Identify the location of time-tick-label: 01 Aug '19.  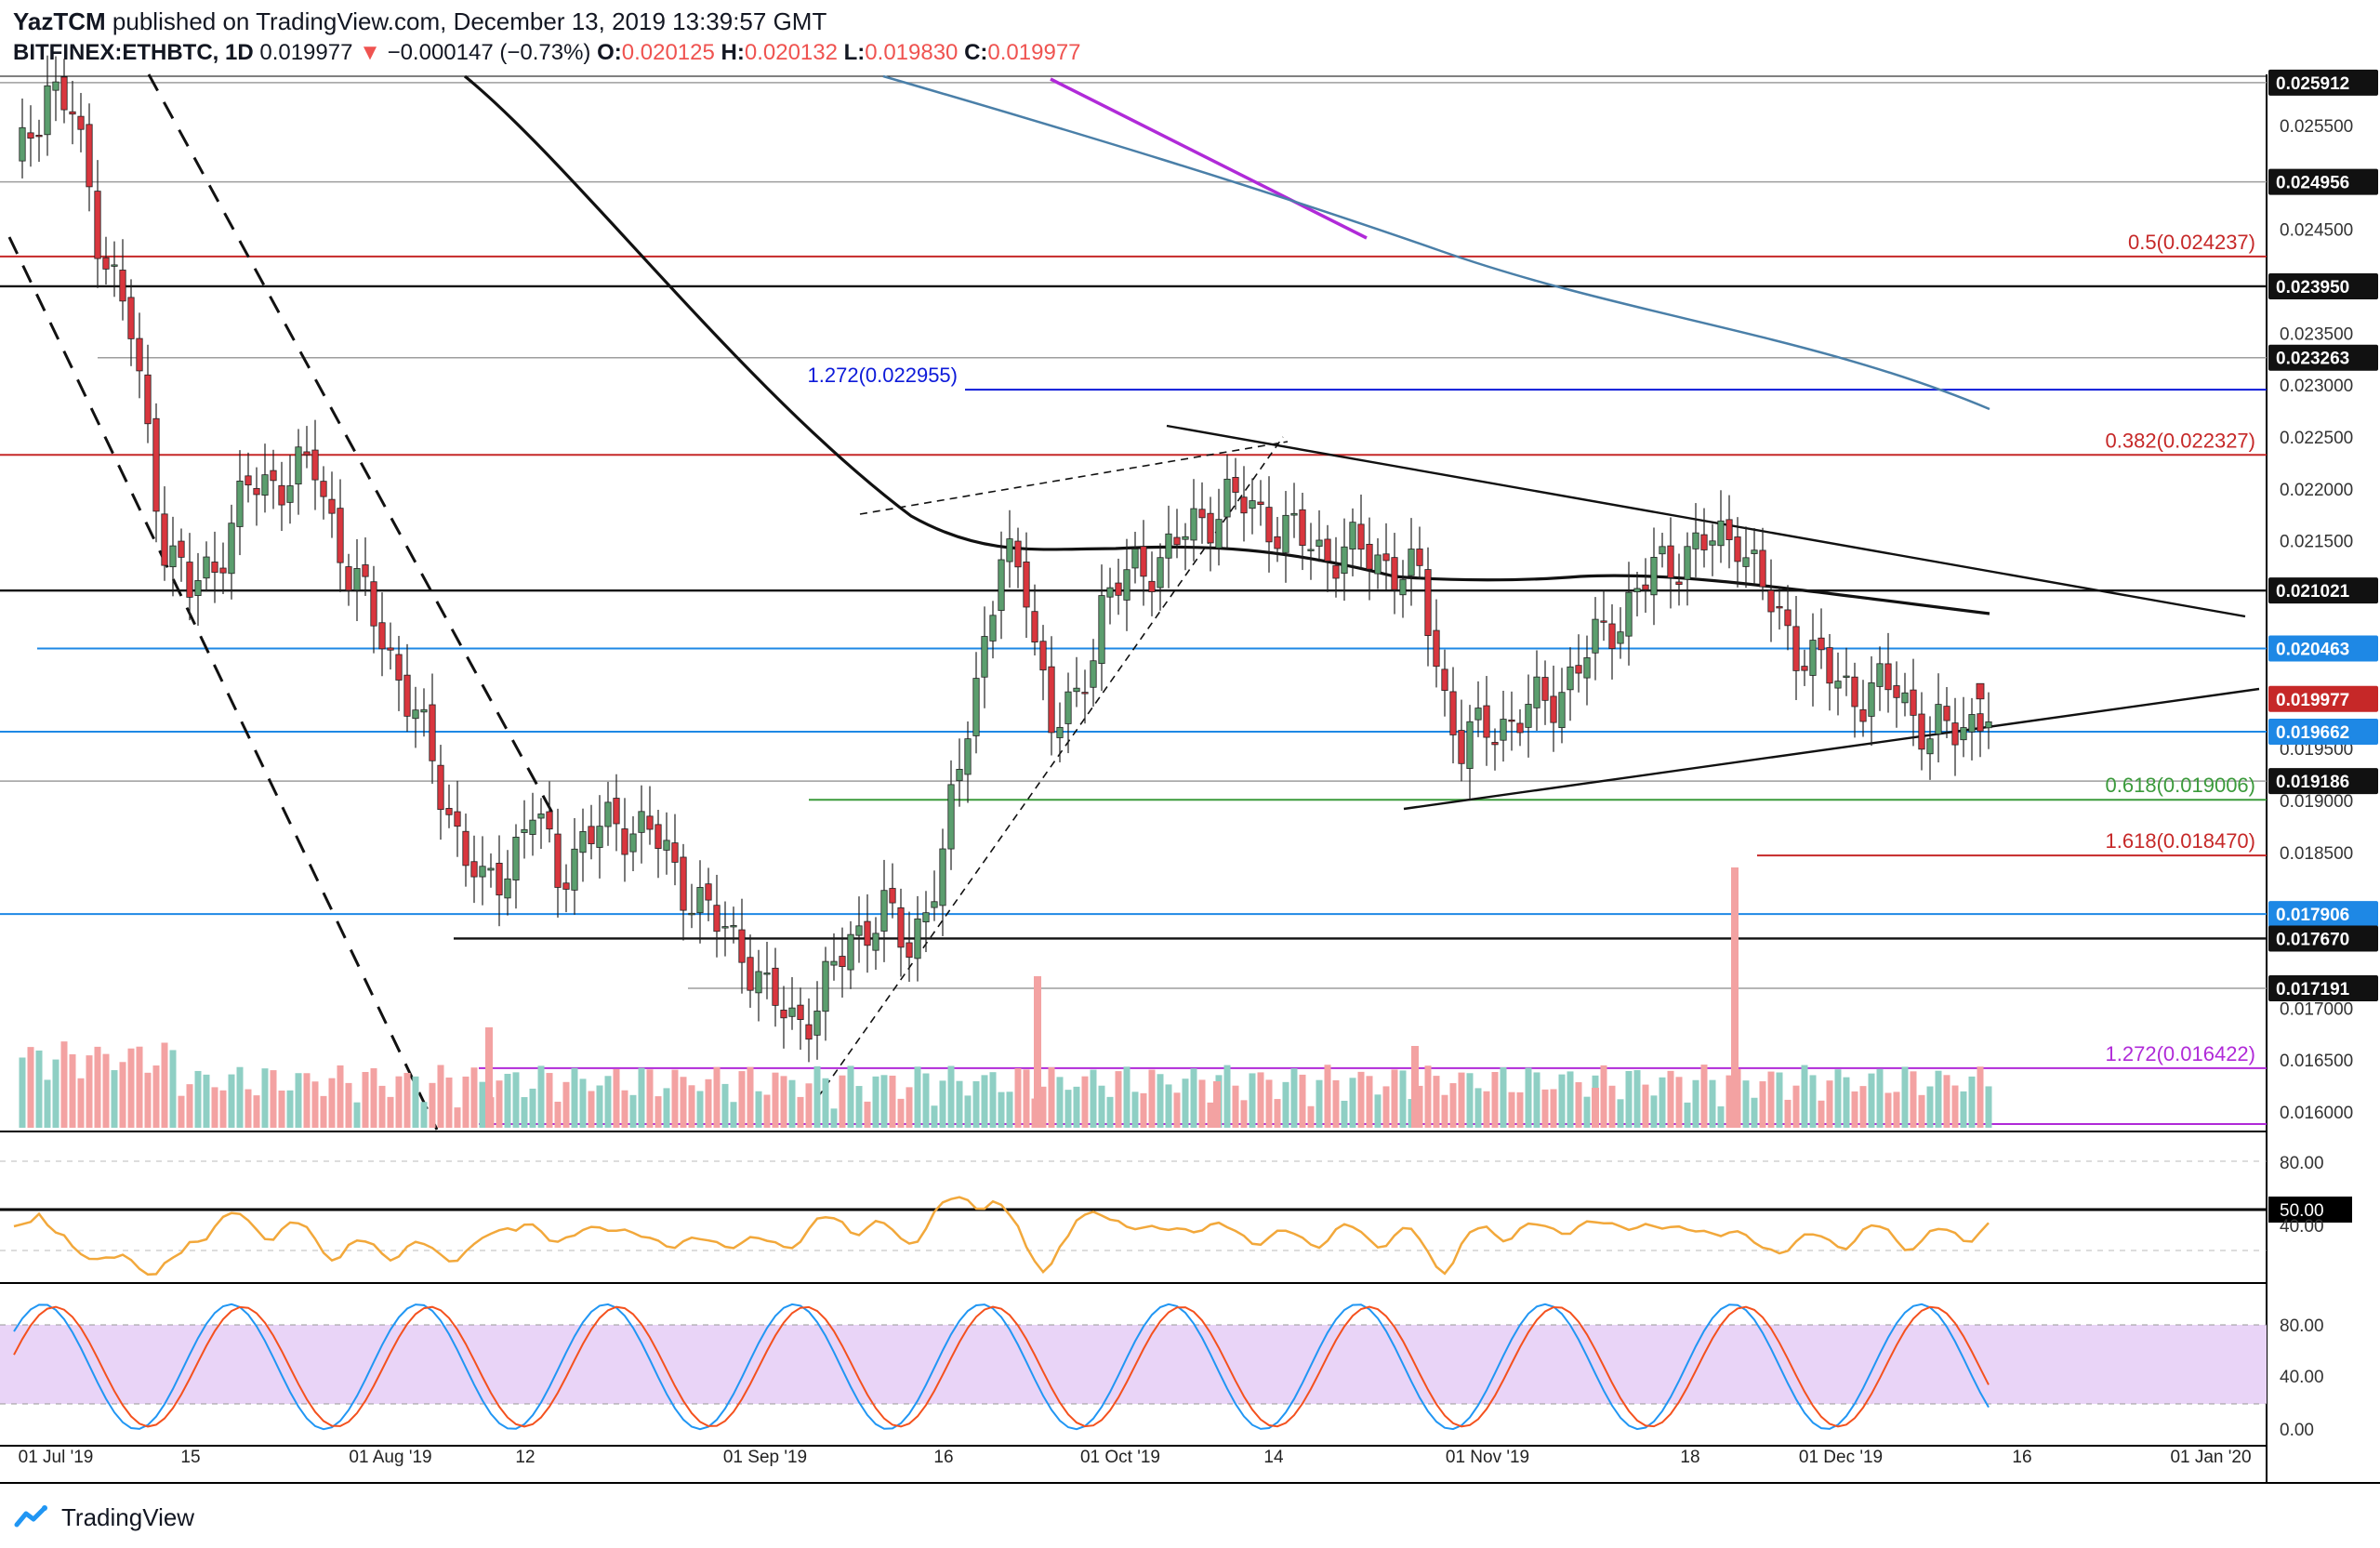
(390, 1457).